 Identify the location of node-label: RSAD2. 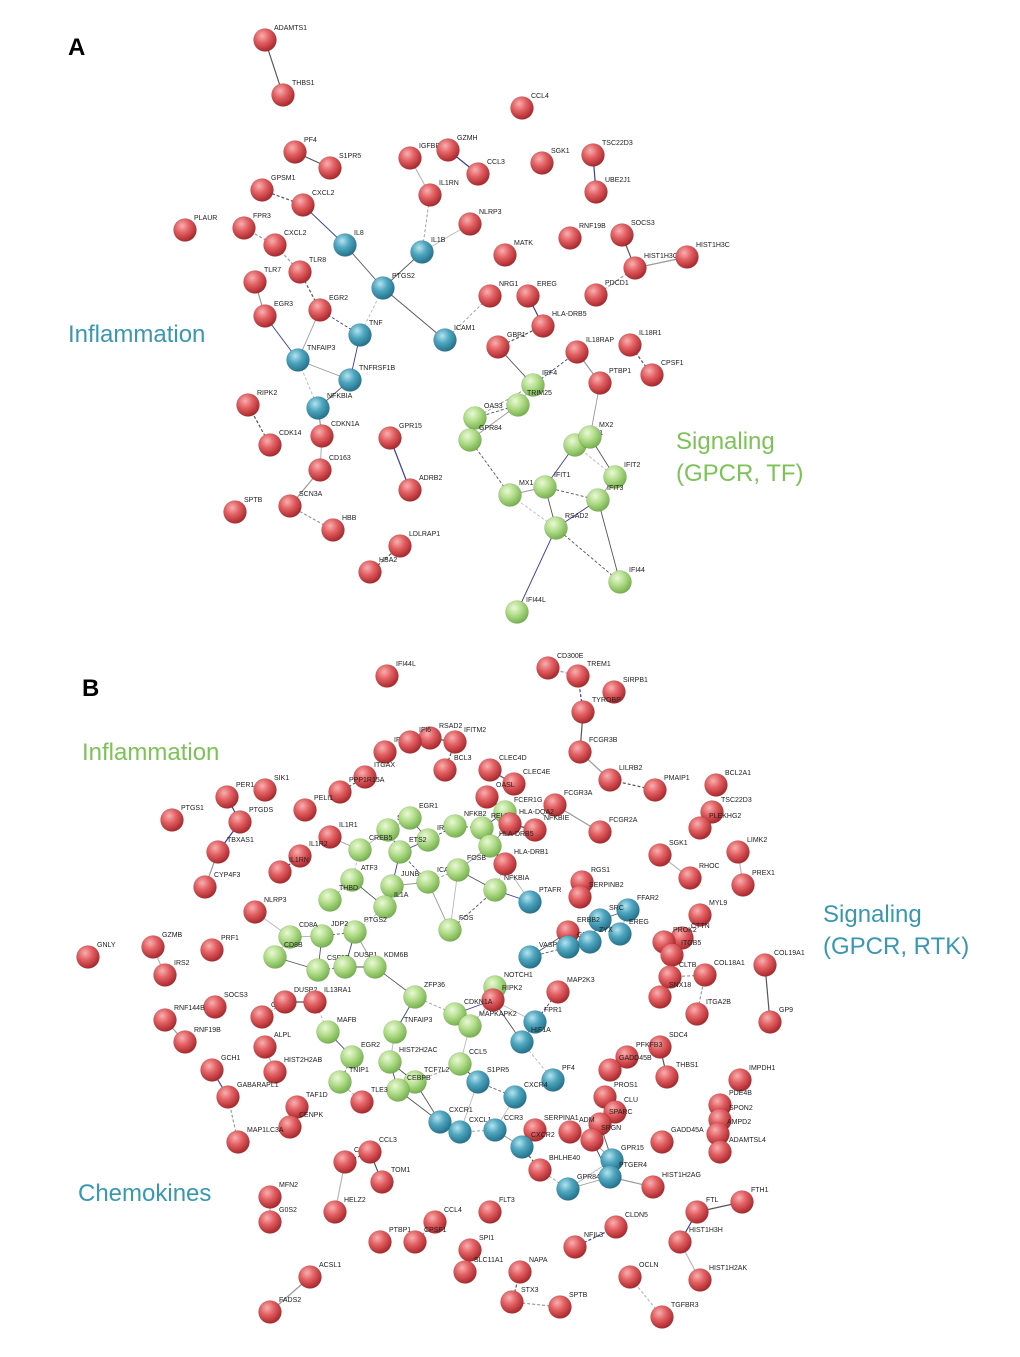
(576, 516).